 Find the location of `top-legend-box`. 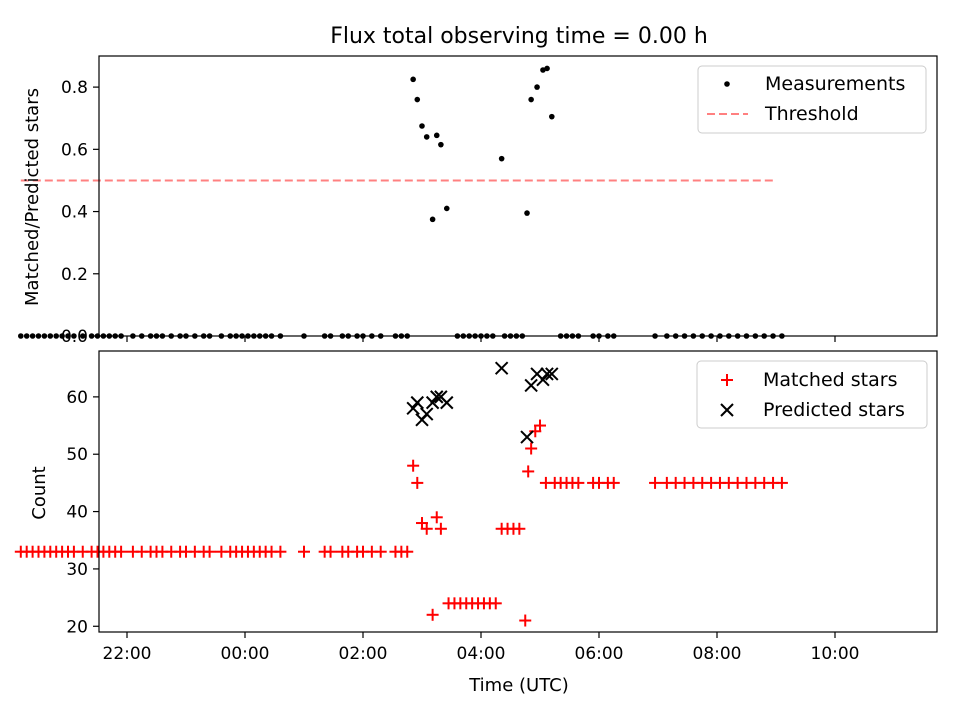

top-legend-box is located at coordinates (812, 99).